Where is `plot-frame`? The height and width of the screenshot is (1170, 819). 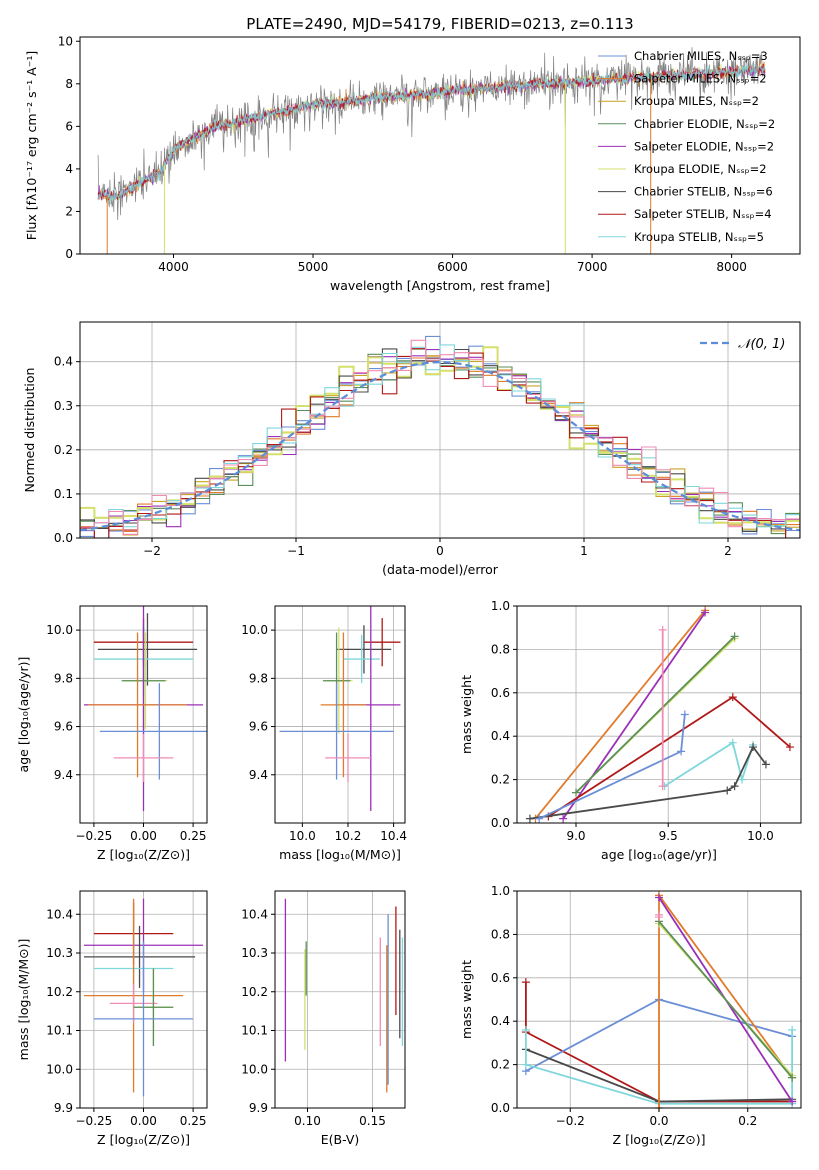
plot-frame is located at coordinates (340, 999).